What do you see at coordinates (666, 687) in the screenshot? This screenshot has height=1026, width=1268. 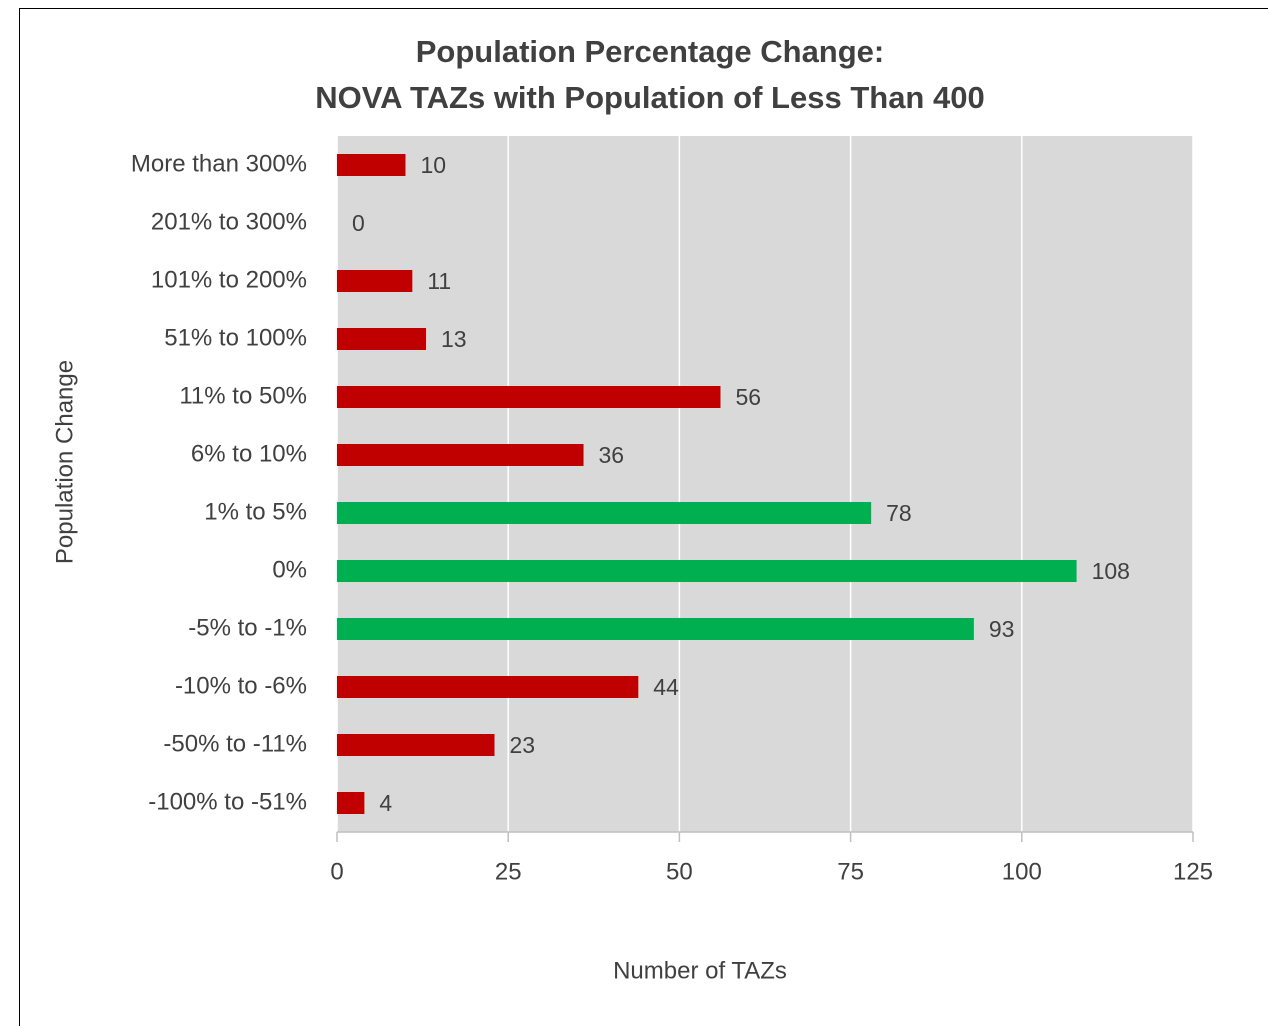 I see `data-label: 44` at bounding box center [666, 687].